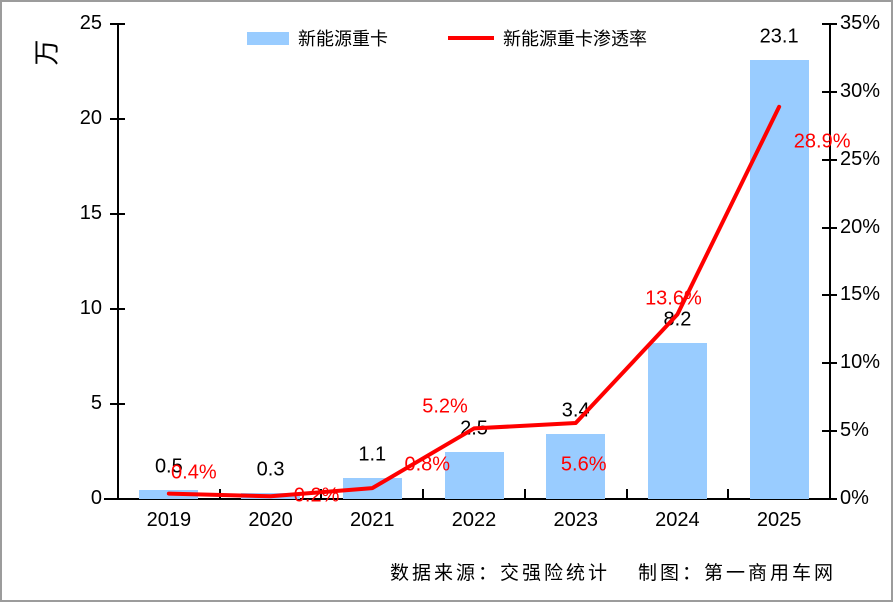 This screenshot has height=602, width=893. I want to click on rate-label-2021: 0.8%, so click(427, 464).